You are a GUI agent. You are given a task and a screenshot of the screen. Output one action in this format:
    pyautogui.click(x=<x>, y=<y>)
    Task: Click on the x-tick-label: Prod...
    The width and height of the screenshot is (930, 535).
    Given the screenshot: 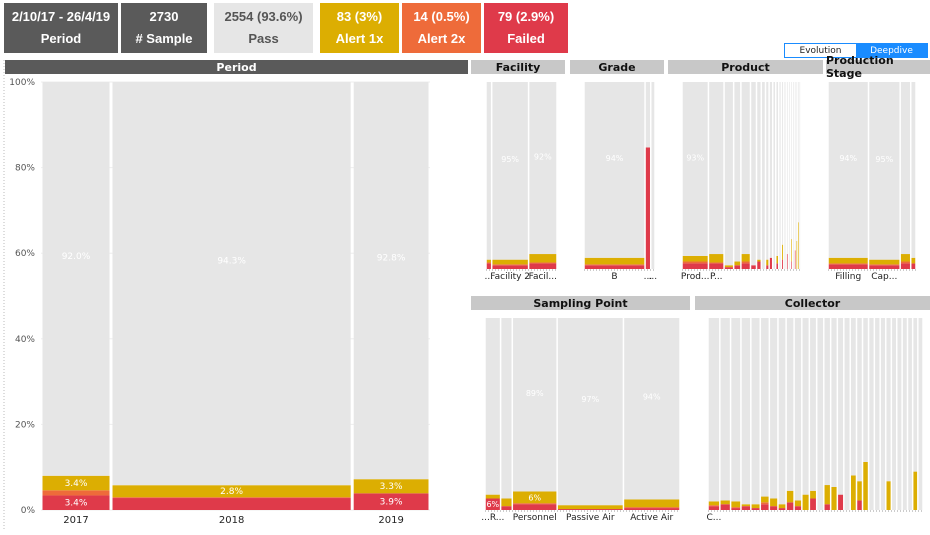 What is the action you would take?
    pyautogui.click(x=695, y=277)
    